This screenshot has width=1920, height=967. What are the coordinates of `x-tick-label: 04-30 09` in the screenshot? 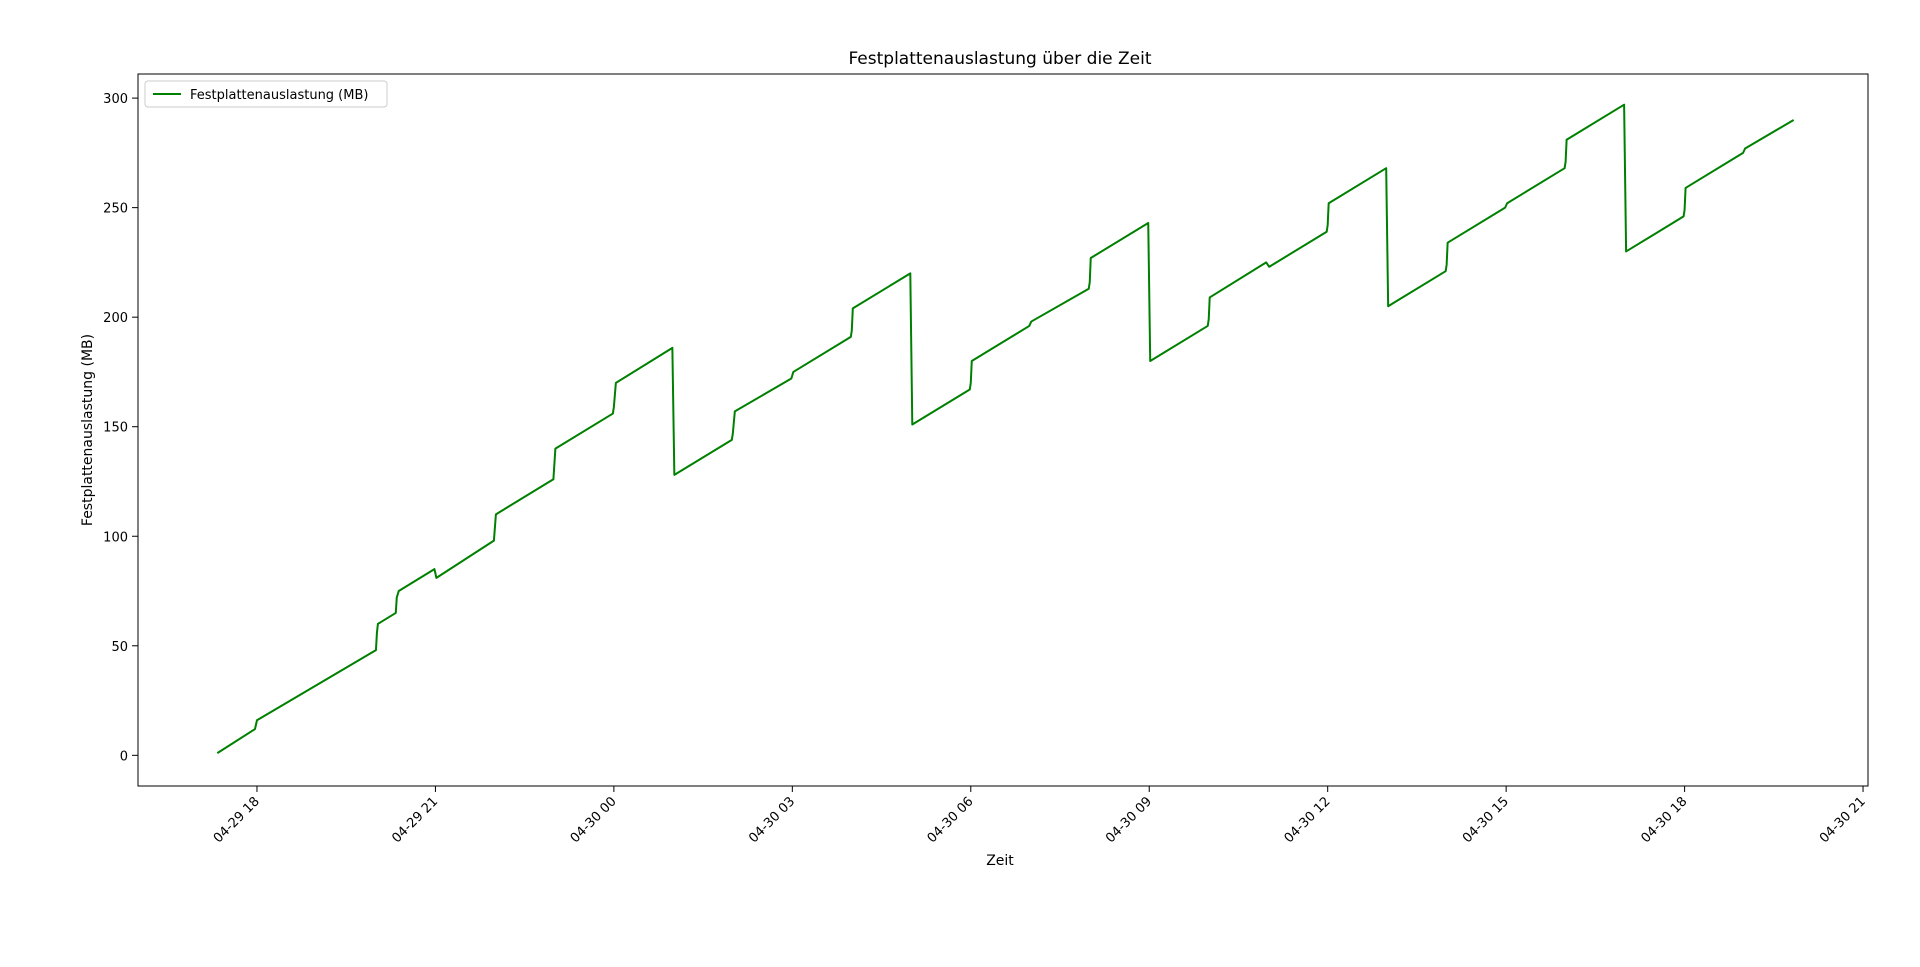 It's located at (1129, 820).